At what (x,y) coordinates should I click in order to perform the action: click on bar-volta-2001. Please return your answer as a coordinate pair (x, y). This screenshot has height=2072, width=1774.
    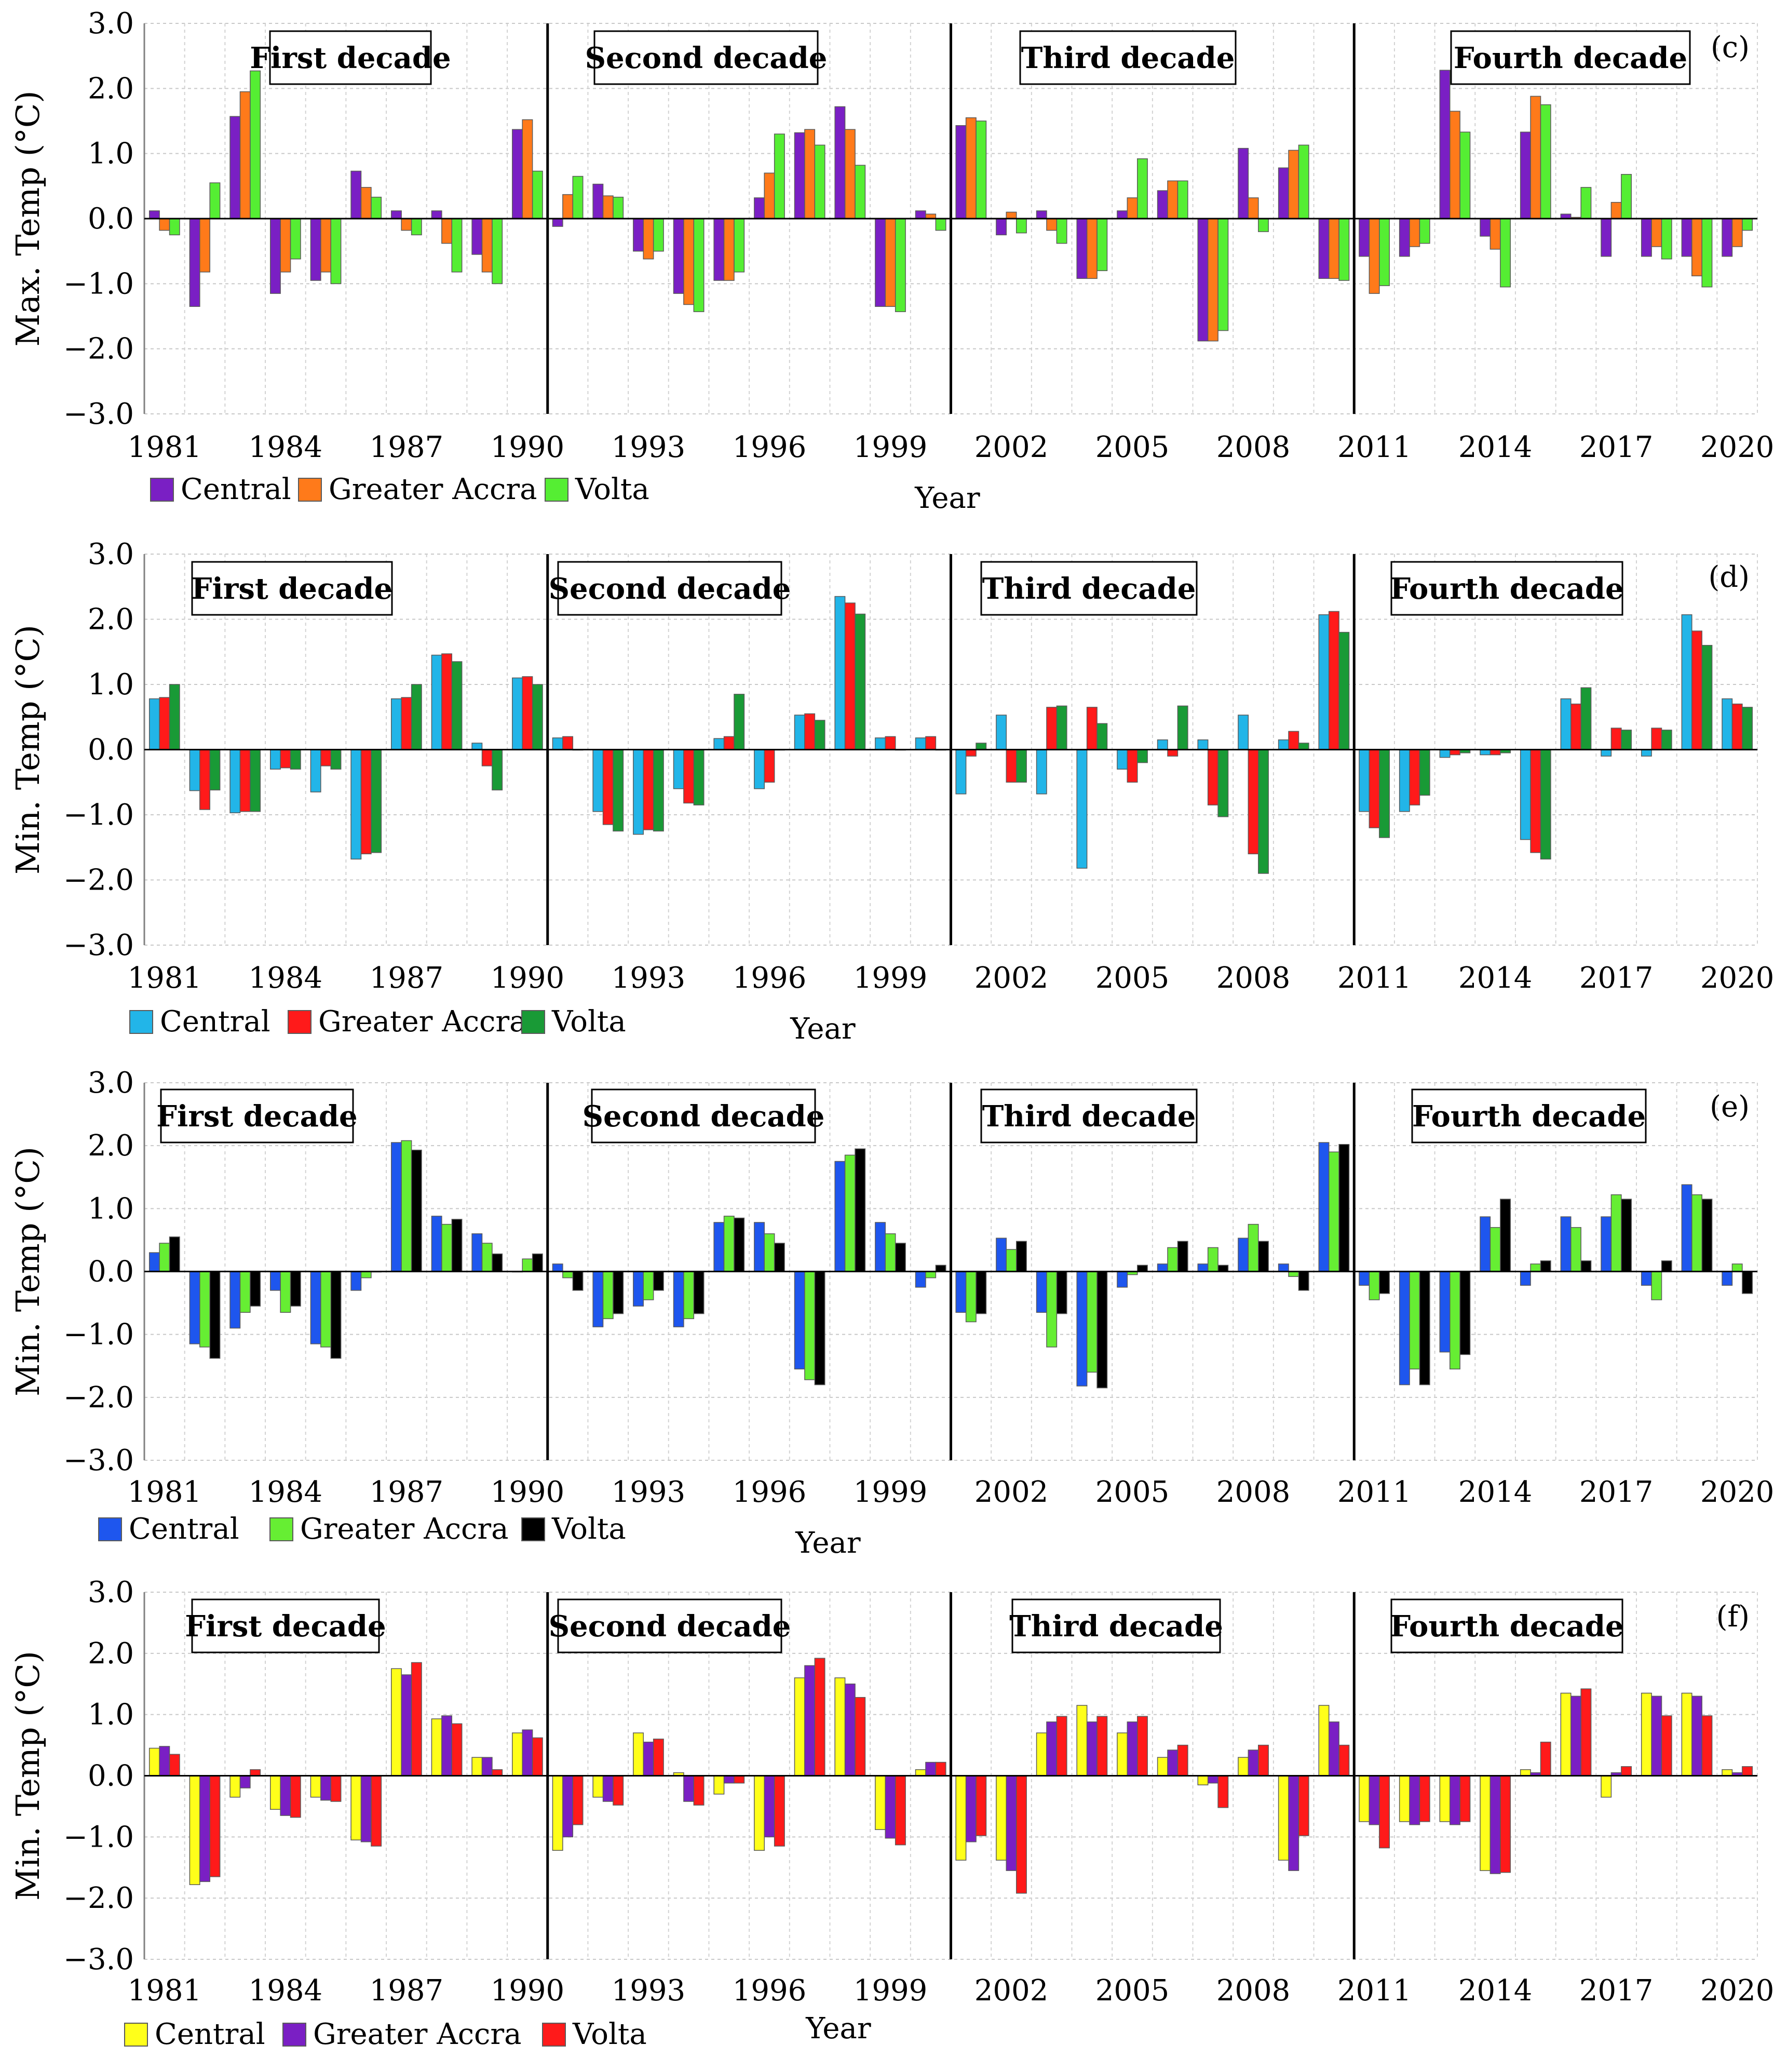
    Looking at the image, I should click on (981, 1805).